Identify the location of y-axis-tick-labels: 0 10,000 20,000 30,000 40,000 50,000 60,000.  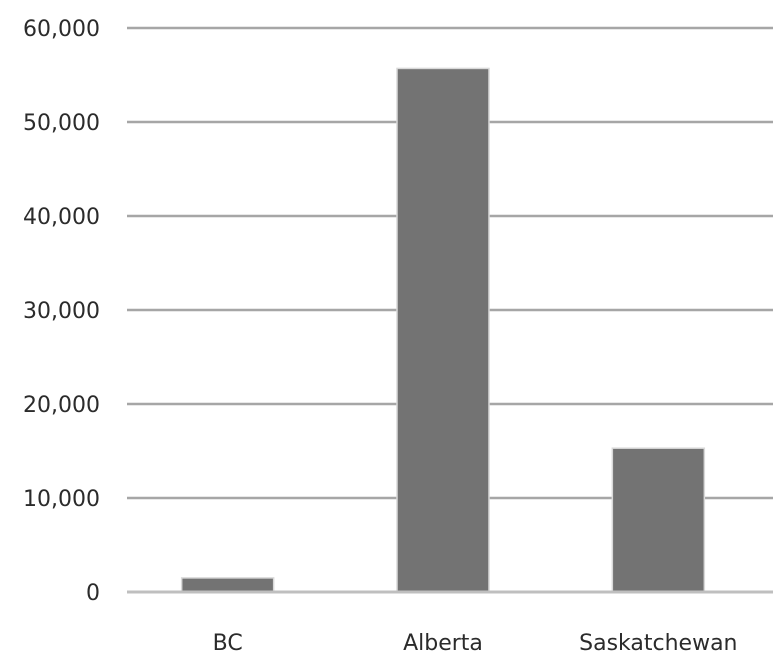
(61, 311).